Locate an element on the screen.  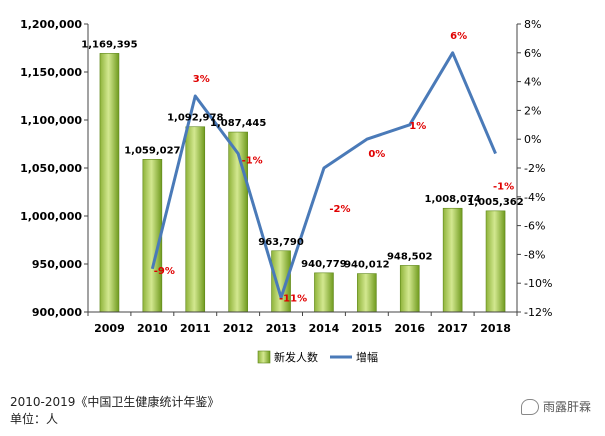
legend: 新发人数 增幅 is located at coordinates (317, 357).